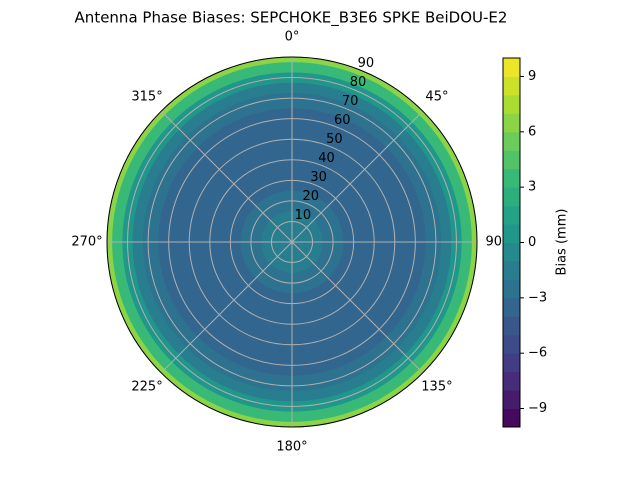 Image resolution: width=640 pixels, height=480 pixels. I want to click on angle-tick-label: 315°, so click(146, 97).